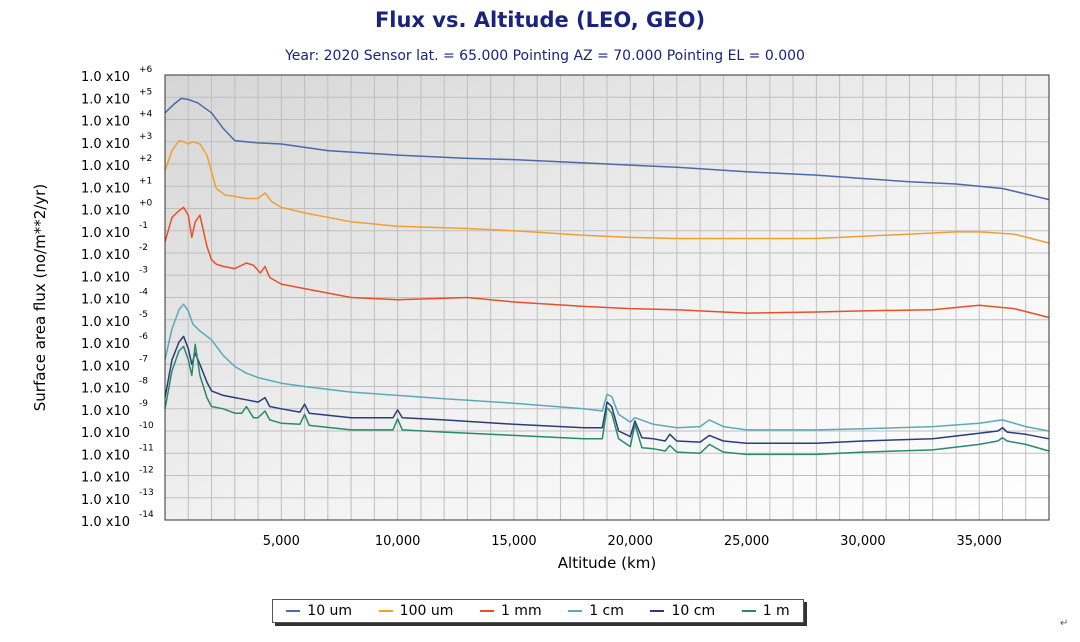  I want to click on y-tick-exponent: -1, so click(143, 226).